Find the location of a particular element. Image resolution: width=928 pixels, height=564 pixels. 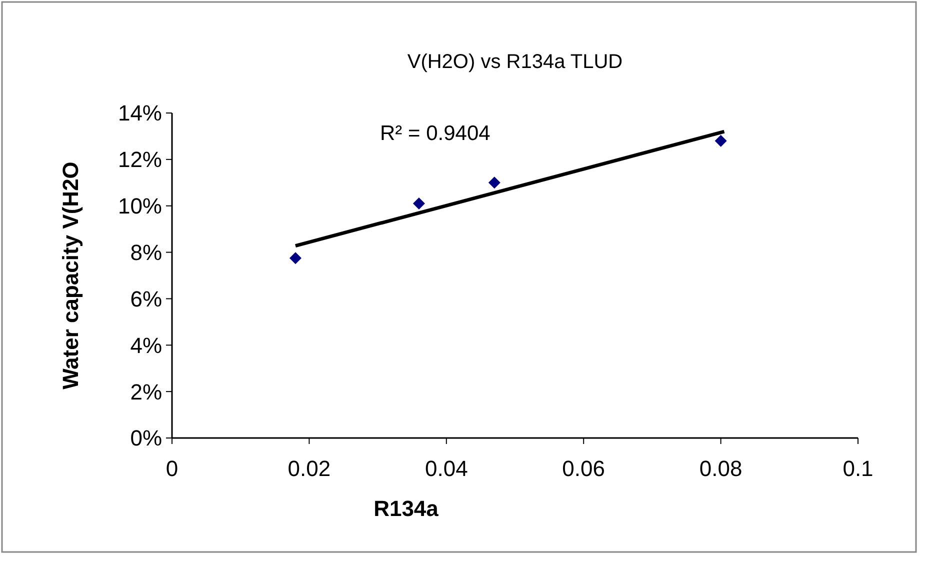

x-tick-label: 0.04 is located at coordinates (446, 468).